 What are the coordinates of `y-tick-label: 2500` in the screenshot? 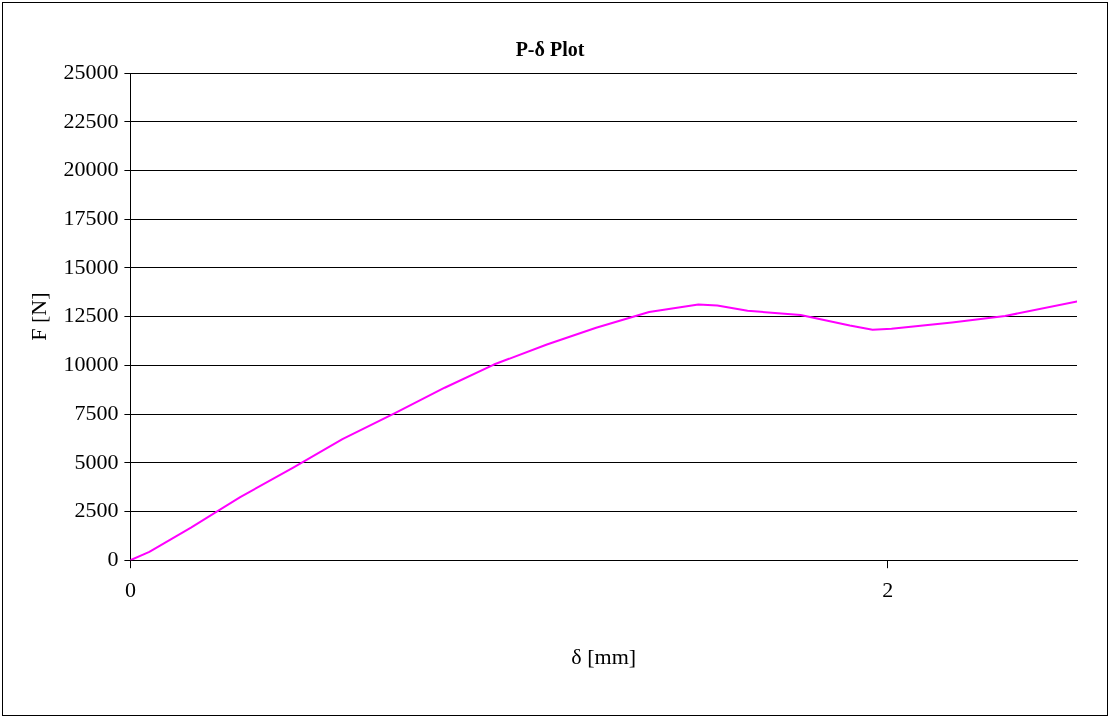 It's located at (96, 510).